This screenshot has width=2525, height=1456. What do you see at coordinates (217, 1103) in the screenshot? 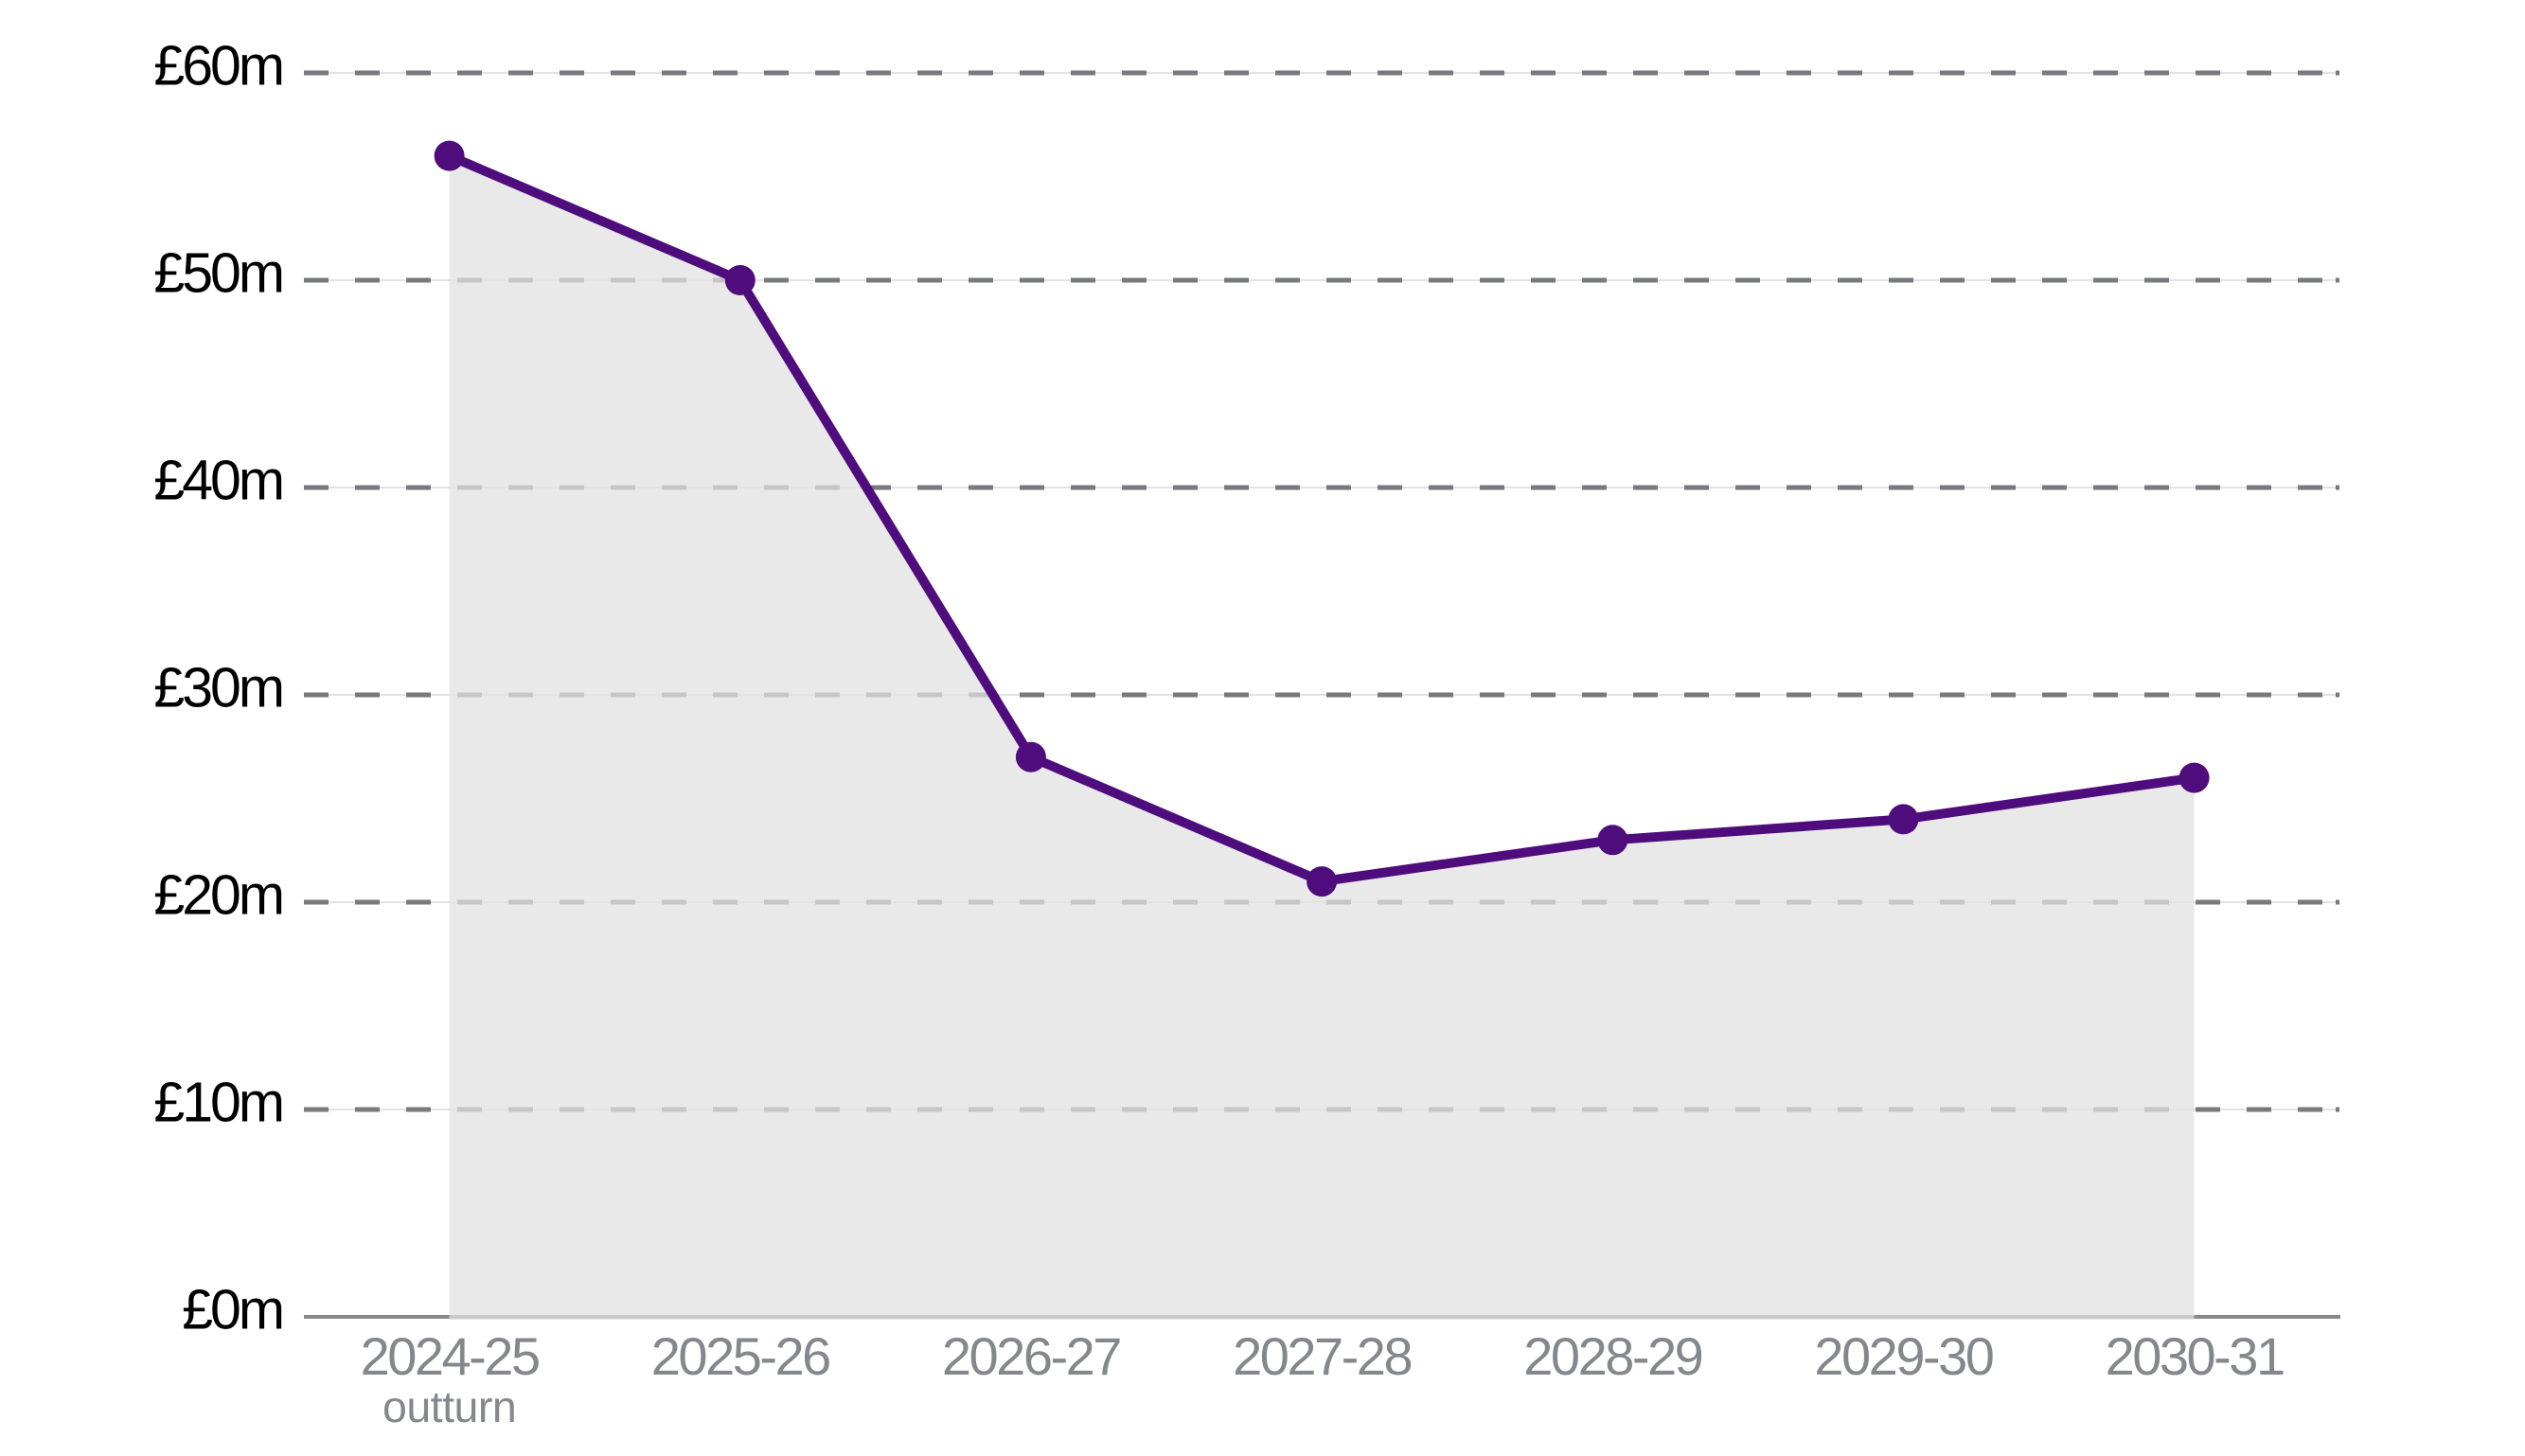
I see `svg-text: £10m` at bounding box center [217, 1103].